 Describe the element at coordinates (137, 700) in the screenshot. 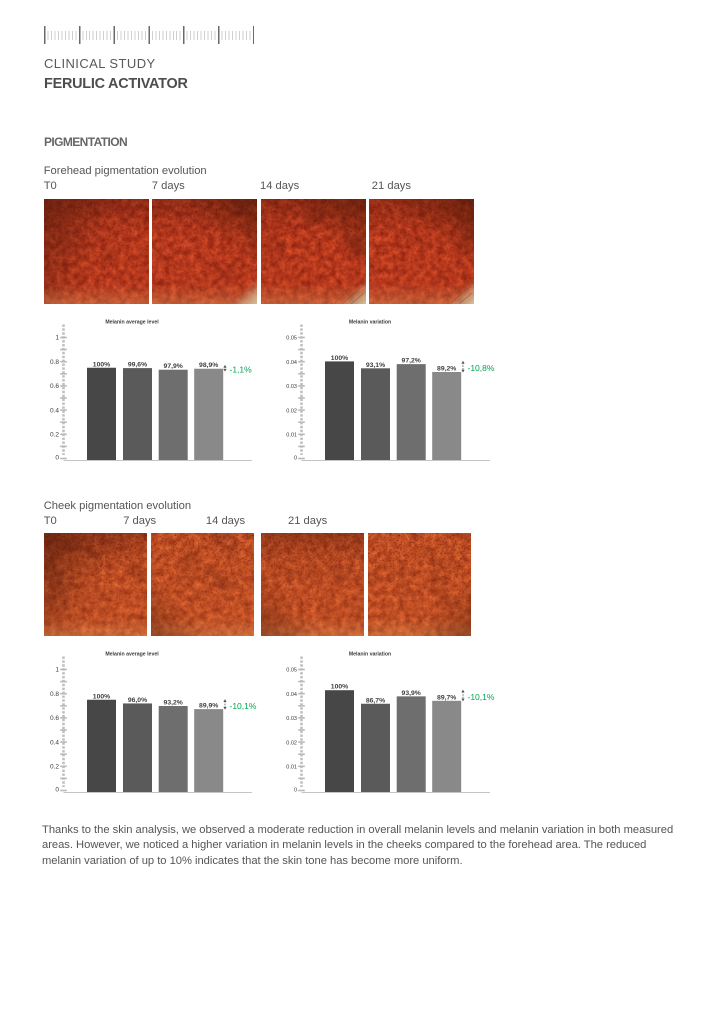

I see `svg-text: 96,0%` at that location.